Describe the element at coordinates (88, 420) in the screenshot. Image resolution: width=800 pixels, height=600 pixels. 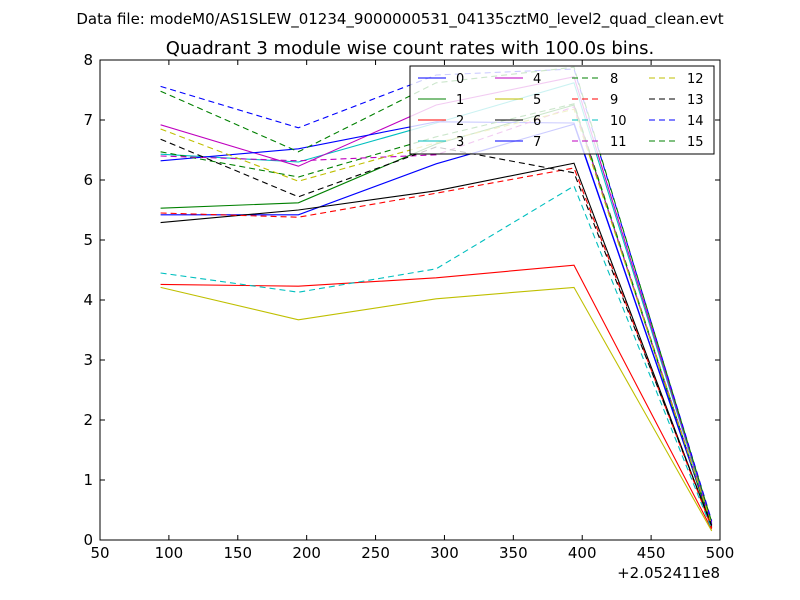
I see `y-tick-label: 2` at that location.